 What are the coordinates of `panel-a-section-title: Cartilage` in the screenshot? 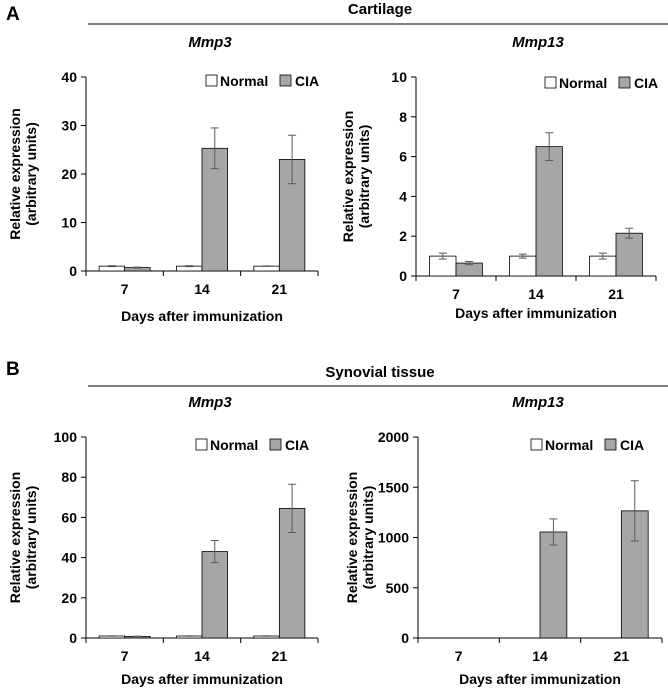 It's located at (380, 9).